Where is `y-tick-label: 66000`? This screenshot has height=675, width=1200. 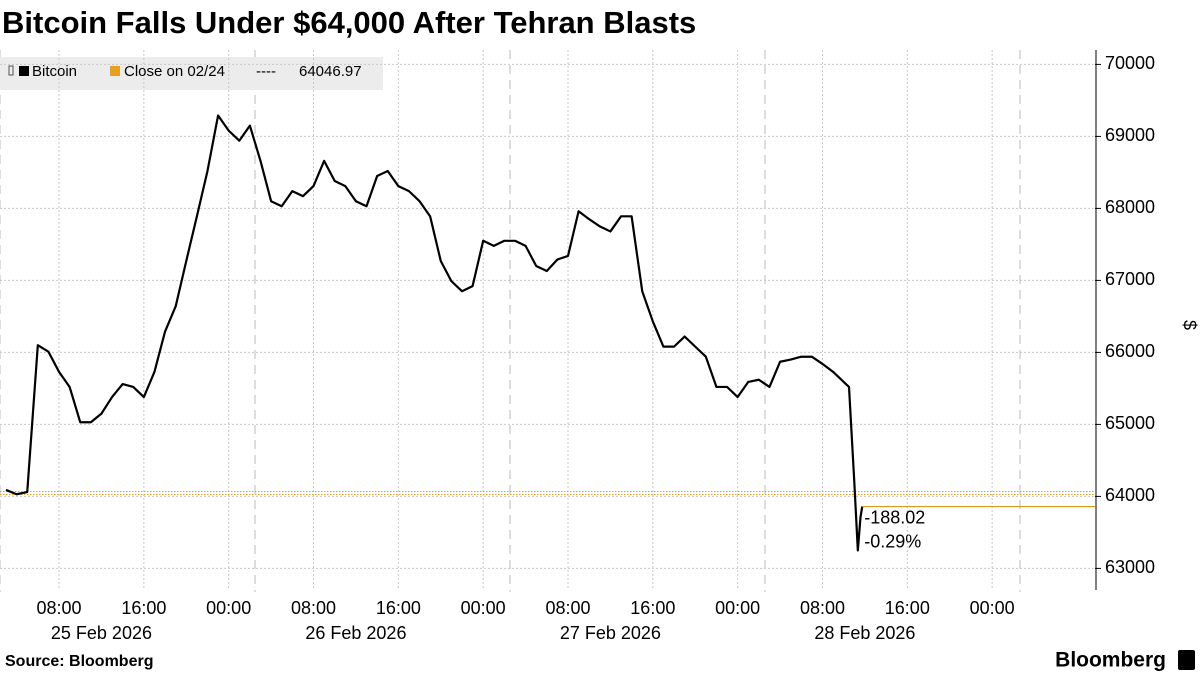 y-tick-label: 66000 is located at coordinates (1130, 351).